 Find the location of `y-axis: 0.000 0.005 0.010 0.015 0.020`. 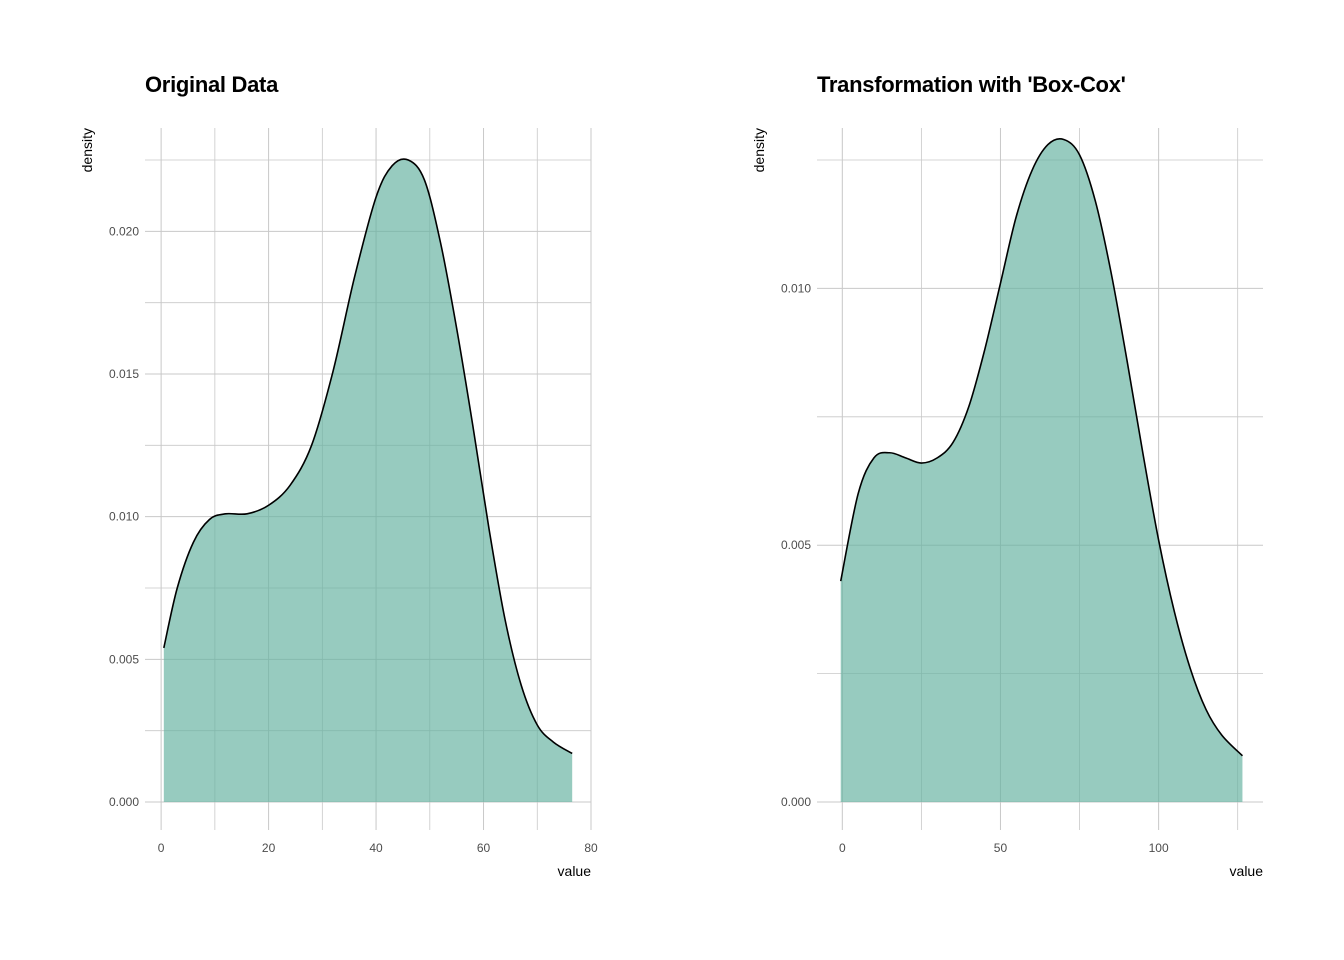

y-axis: 0.000 0.005 0.010 0.015 0.020 is located at coordinates (124, 516).